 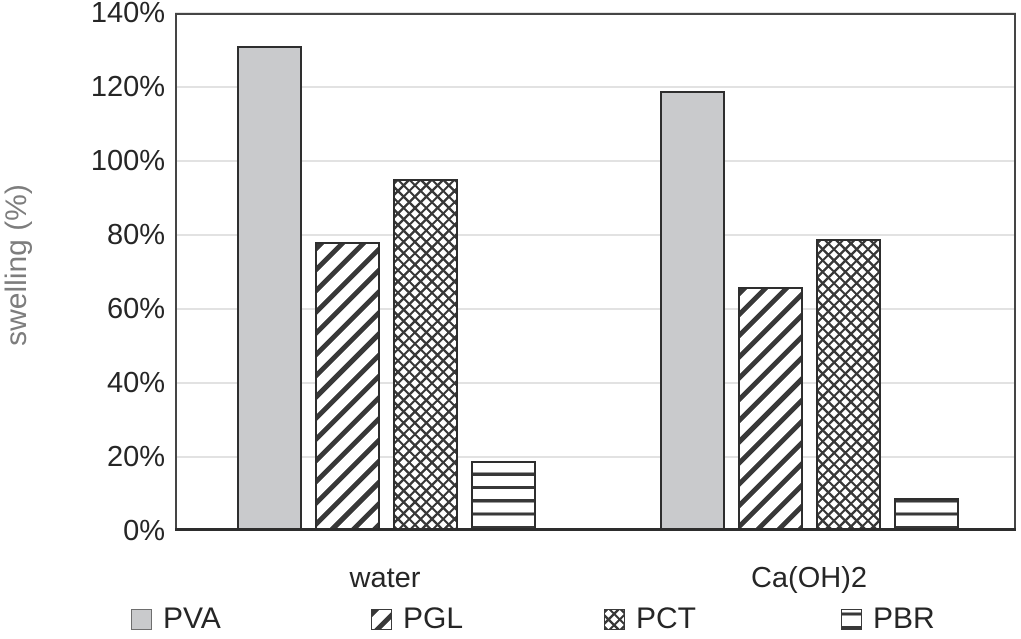 I want to click on x-category-label-Ca(OH)2: Ca(OH)2, so click(x=808, y=578).